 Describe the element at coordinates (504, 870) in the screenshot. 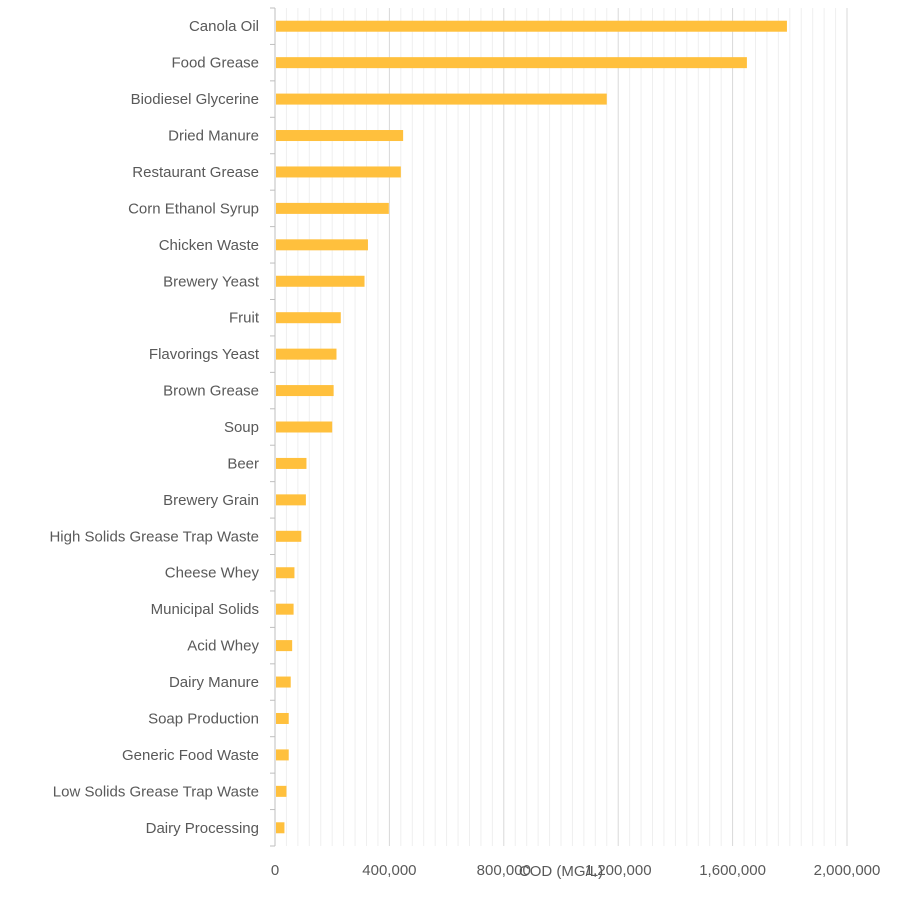

I see `x-tick-label: 800,000` at that location.